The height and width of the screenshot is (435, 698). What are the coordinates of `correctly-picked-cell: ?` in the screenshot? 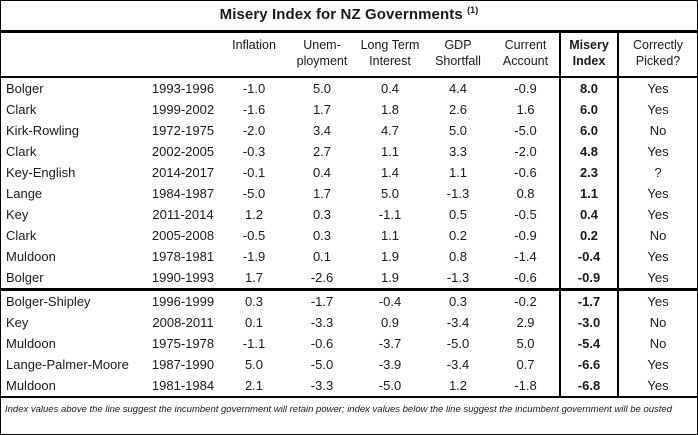 It's located at (658, 172).